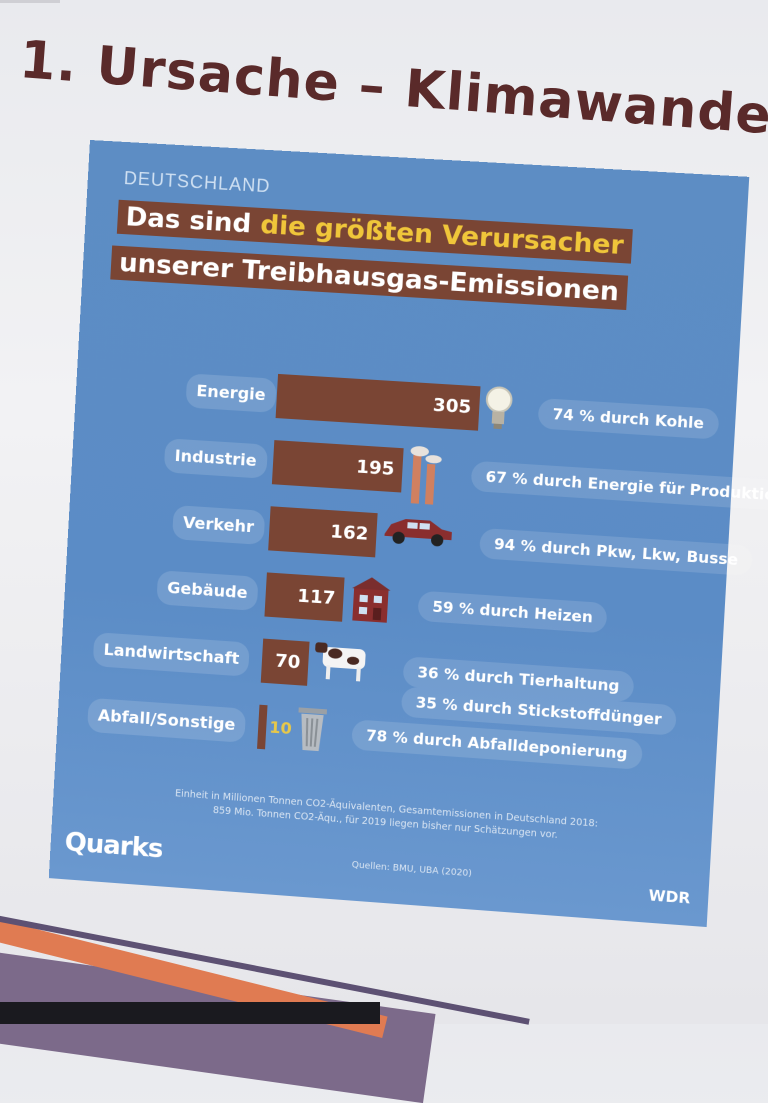  I want to click on bar-value-label: 10, so click(280, 728).